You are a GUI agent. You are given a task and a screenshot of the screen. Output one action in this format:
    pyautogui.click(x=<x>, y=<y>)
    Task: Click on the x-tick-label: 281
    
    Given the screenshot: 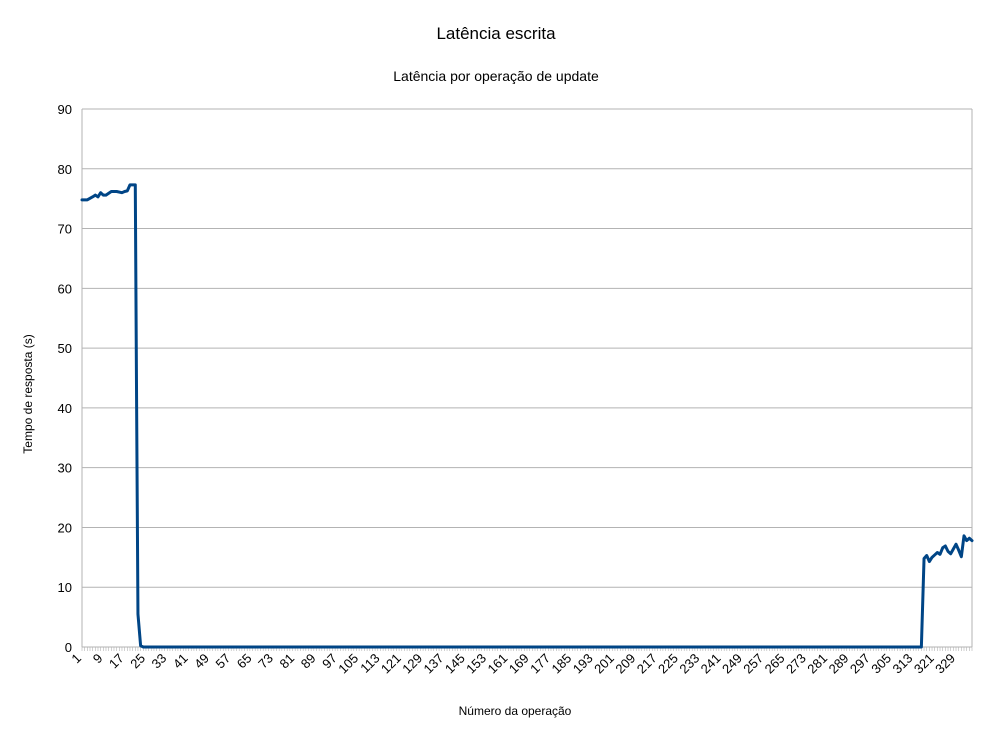 What is the action you would take?
    pyautogui.click(x=817, y=664)
    